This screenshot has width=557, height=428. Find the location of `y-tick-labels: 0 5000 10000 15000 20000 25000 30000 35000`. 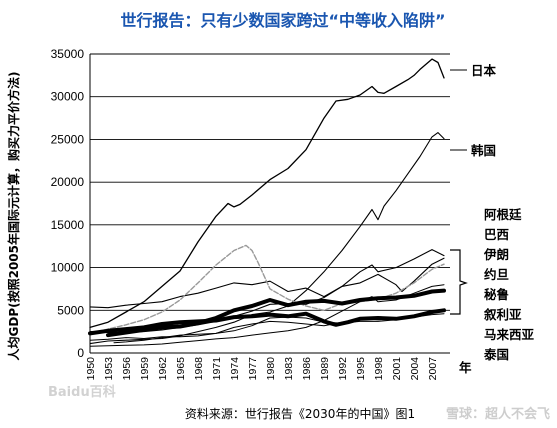

y-tick-labels: 0 5000 10000 15000 20000 25000 30000 35000 is located at coordinates (68, 203).